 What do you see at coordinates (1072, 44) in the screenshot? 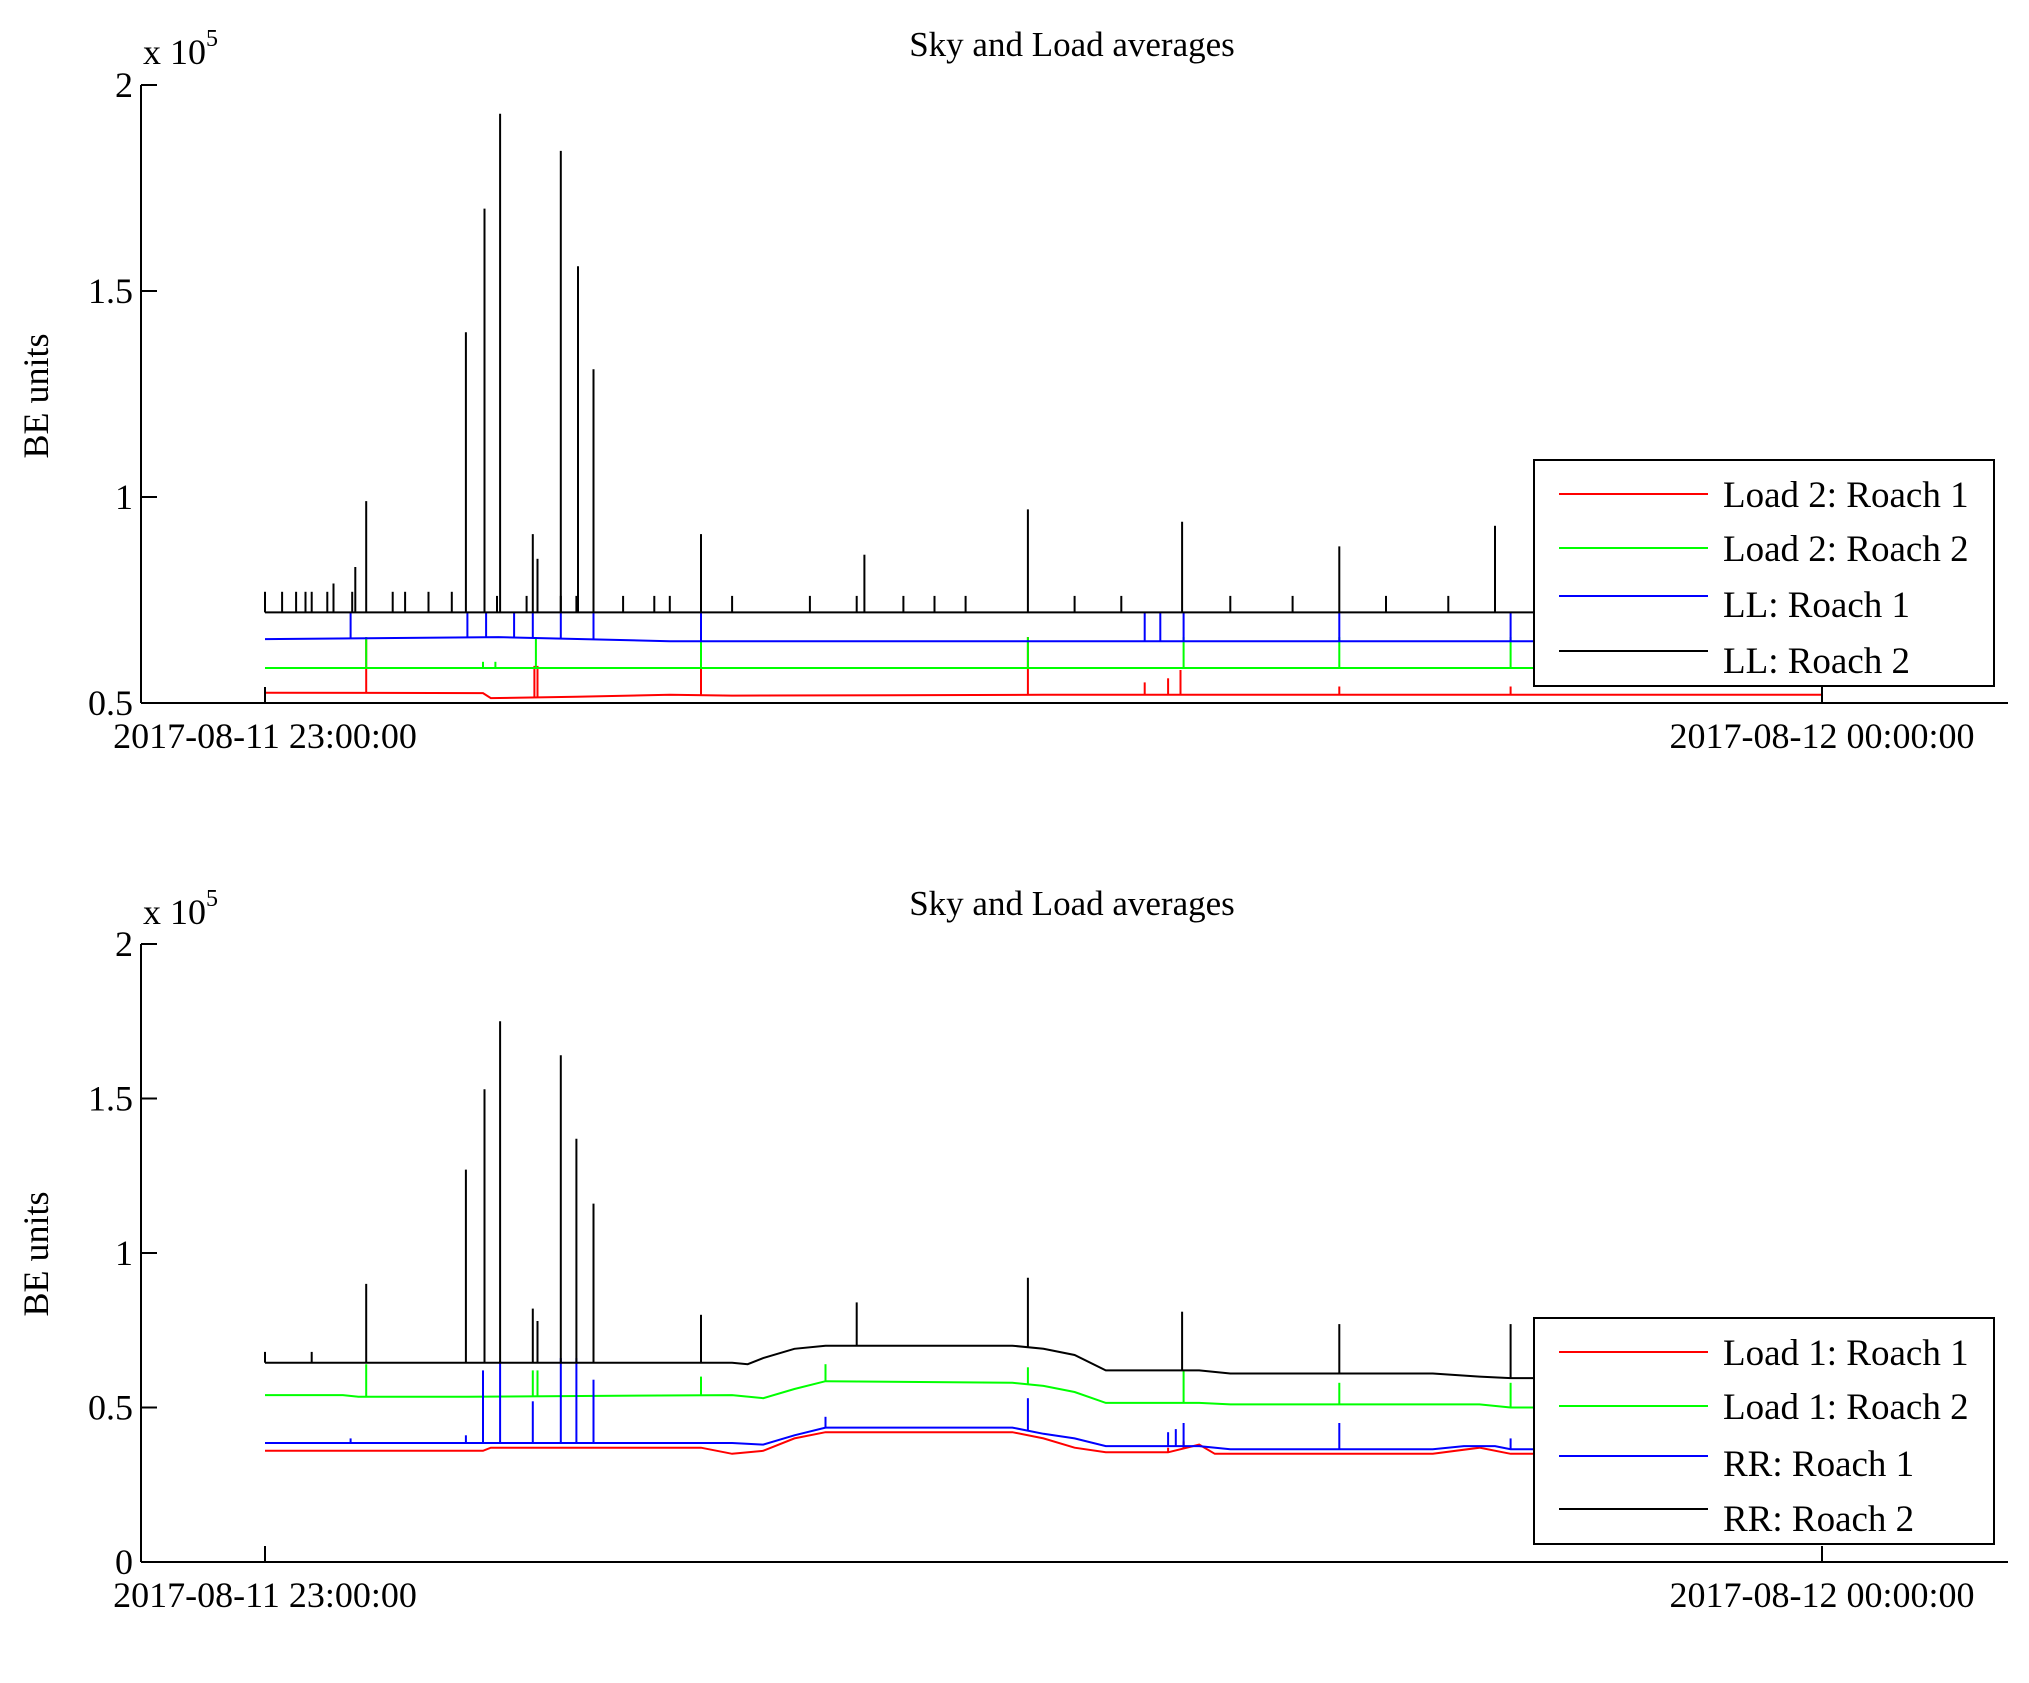
I see `top-plot-title: Sky and Load averages` at bounding box center [1072, 44].